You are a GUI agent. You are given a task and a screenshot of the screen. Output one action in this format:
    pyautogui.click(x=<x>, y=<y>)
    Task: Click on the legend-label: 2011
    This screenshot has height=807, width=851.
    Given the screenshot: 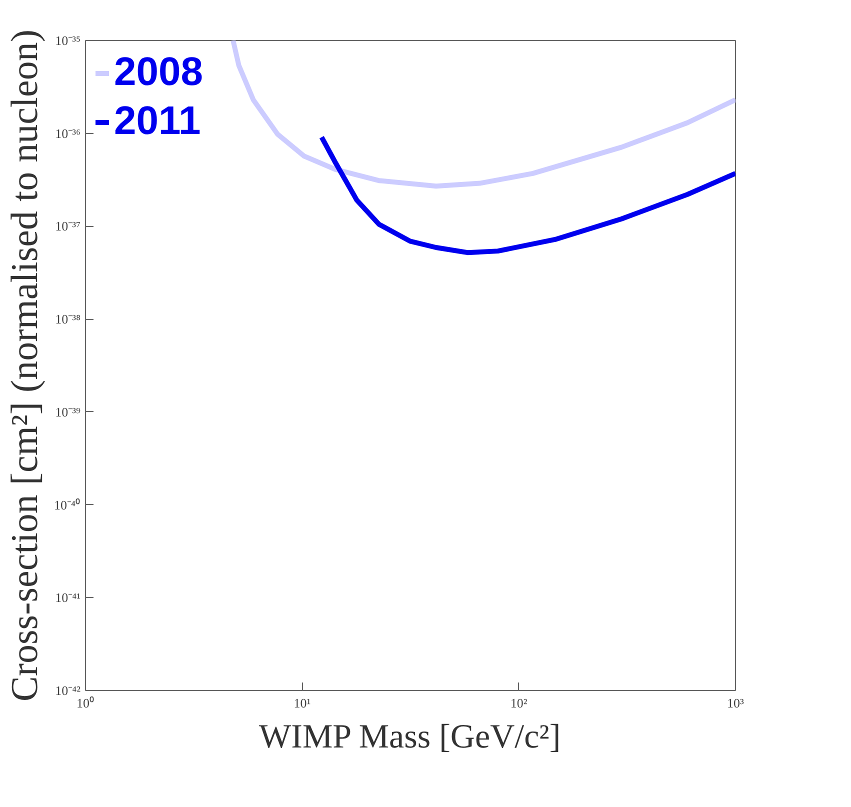 What is the action you would take?
    pyautogui.click(x=157, y=121)
    